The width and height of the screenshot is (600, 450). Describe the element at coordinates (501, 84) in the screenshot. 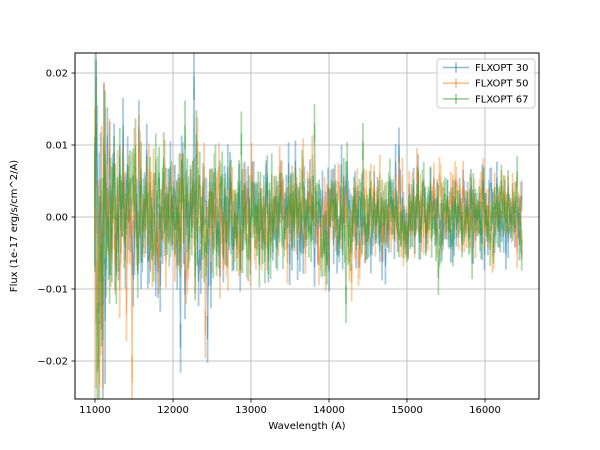

I see `legend-label: FLXOPT 50` at that location.